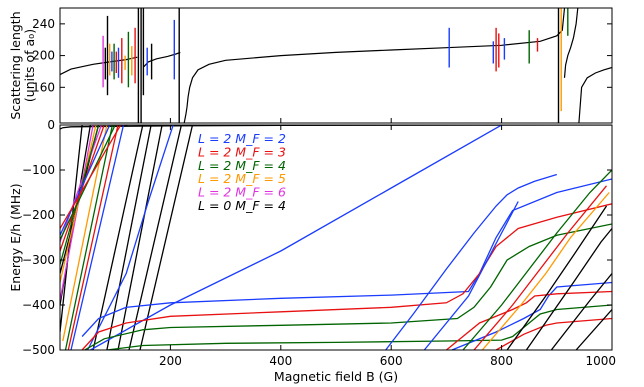  What do you see at coordinates (242, 138) in the screenshot?
I see `legend-entry-0: L = 2 M_F = 2` at bounding box center [242, 138].